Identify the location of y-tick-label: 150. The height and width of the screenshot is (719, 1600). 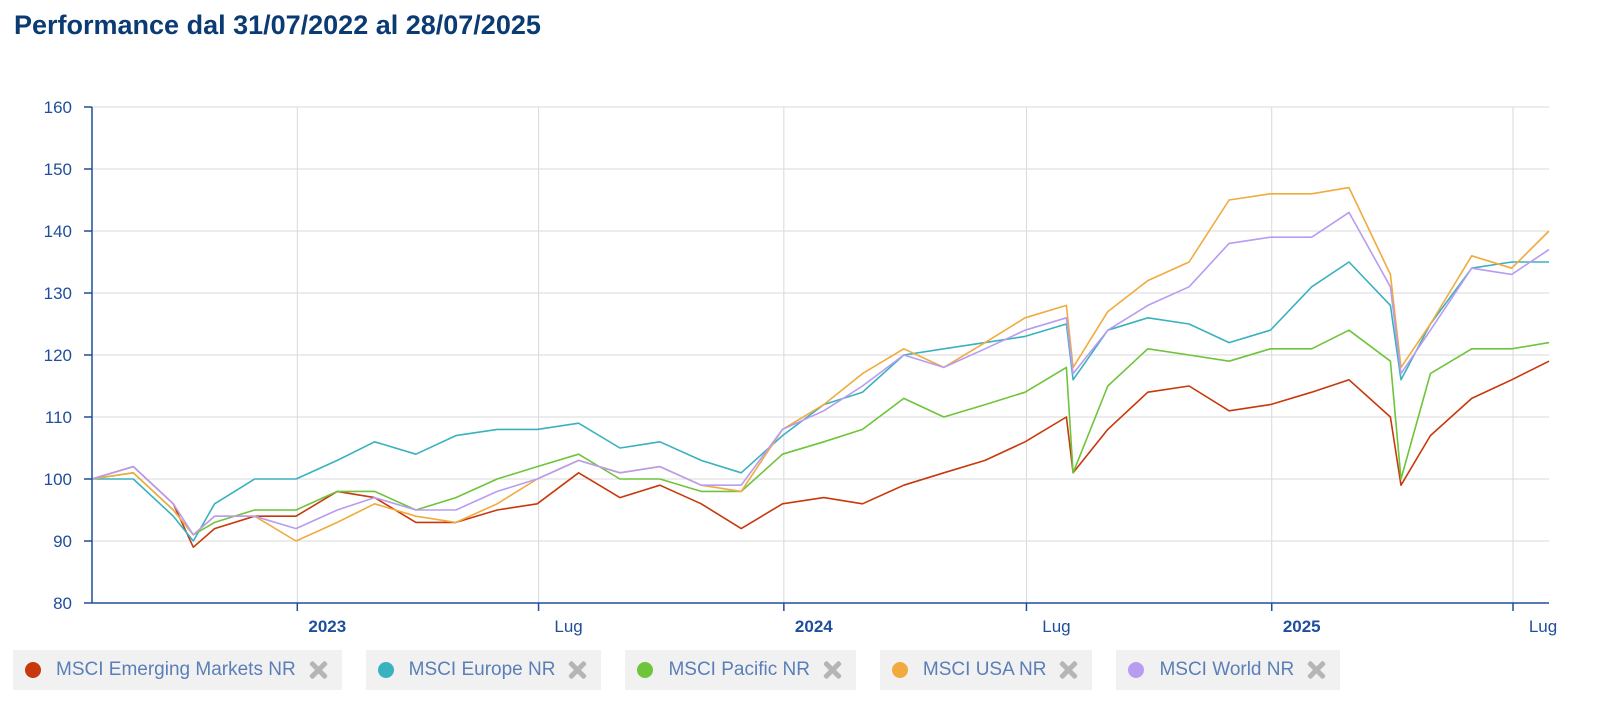
(58, 169).